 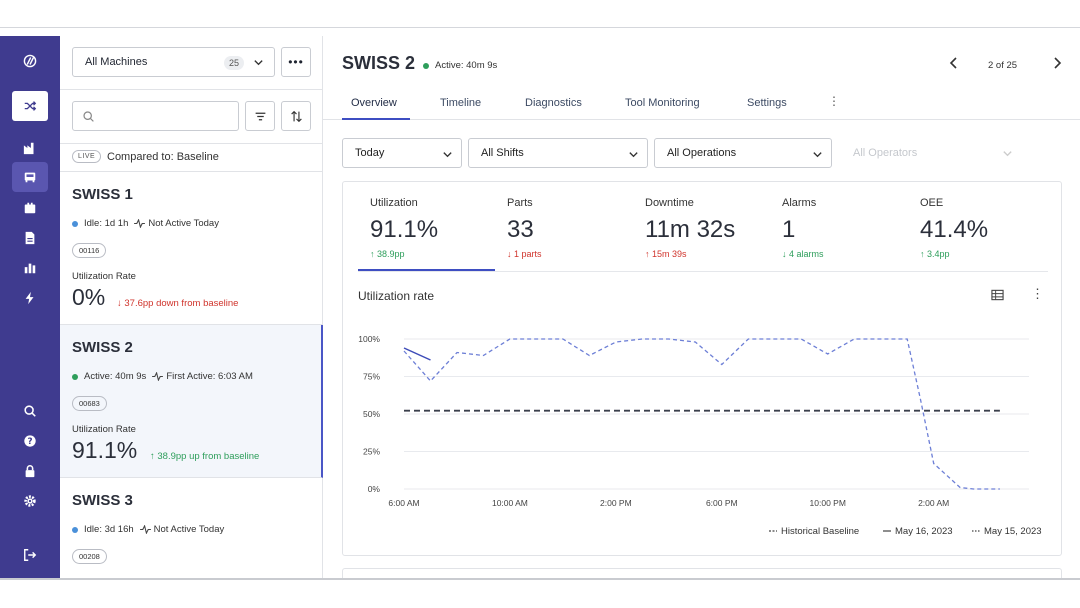 What do you see at coordinates (932, 203) in the screenshot?
I see `kpi-label: OEE` at bounding box center [932, 203].